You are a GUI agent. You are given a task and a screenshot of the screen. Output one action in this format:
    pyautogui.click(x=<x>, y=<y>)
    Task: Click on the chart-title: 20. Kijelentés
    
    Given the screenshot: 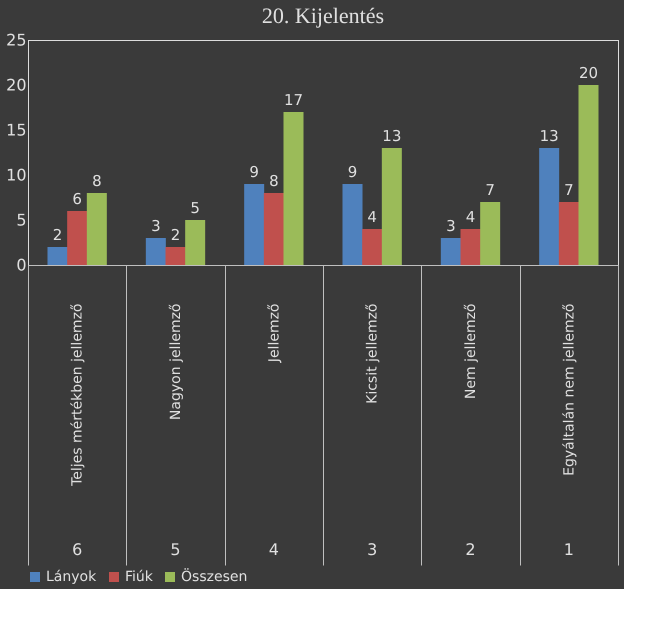 What is the action you would take?
    pyautogui.click(x=323, y=15)
    